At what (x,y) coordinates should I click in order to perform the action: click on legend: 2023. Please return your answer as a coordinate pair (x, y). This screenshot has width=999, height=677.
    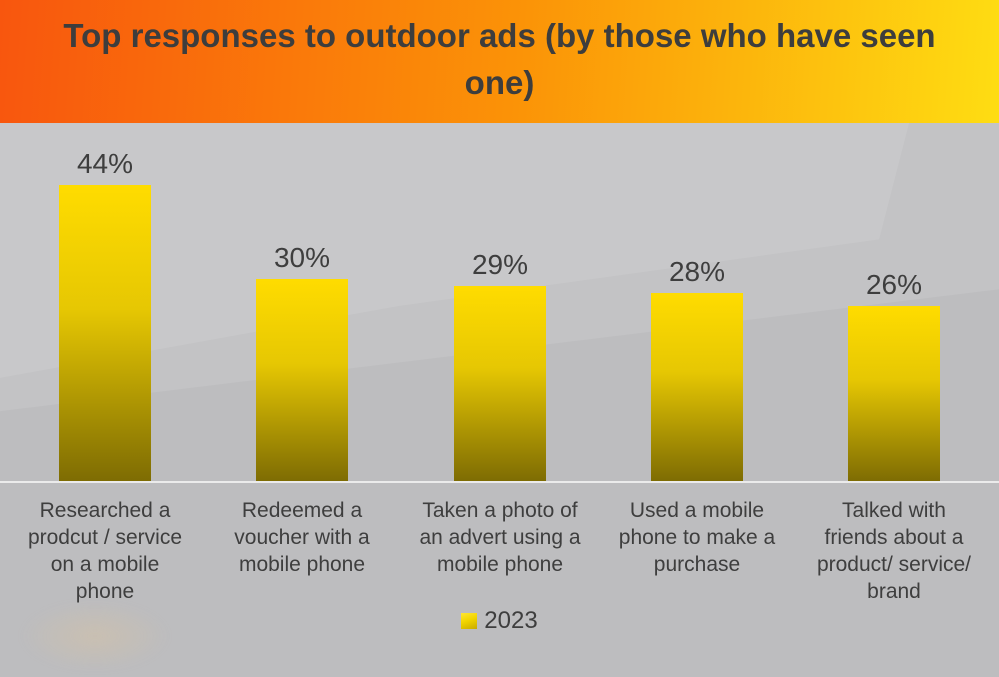
    Looking at the image, I should click on (499, 621).